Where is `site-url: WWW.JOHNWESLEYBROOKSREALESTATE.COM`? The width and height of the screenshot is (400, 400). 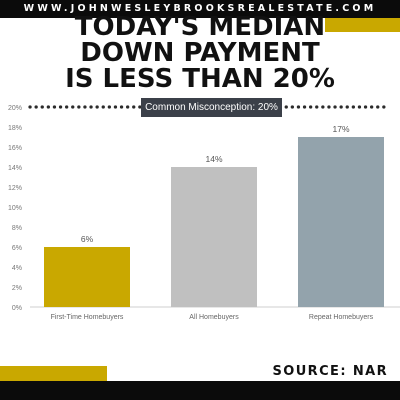 site-url: WWW.JOHNWESLEYBROOKSREALESTATE.COM is located at coordinates (200, 8).